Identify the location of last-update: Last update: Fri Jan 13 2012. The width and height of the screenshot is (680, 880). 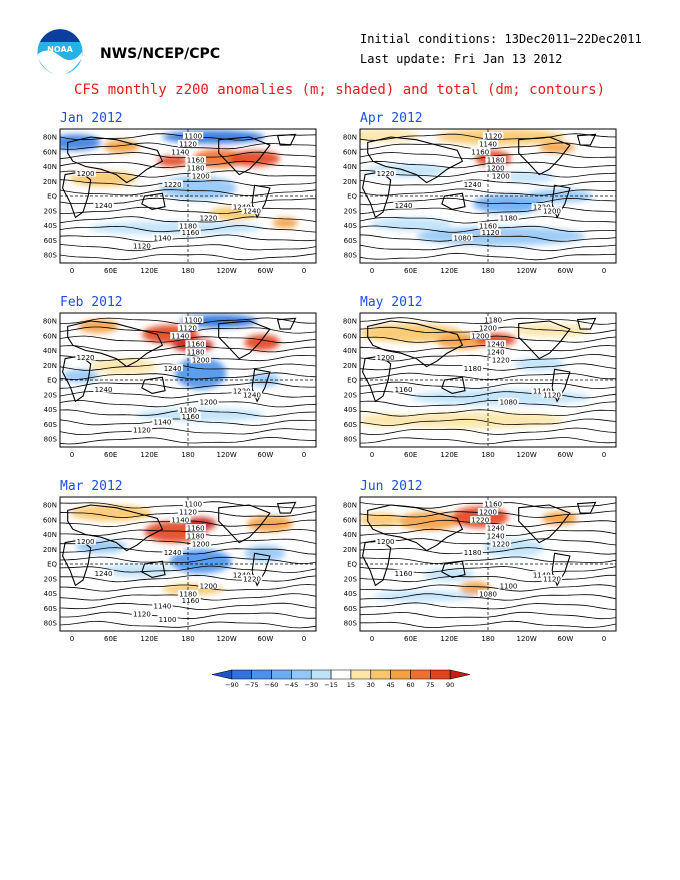
(461, 59).